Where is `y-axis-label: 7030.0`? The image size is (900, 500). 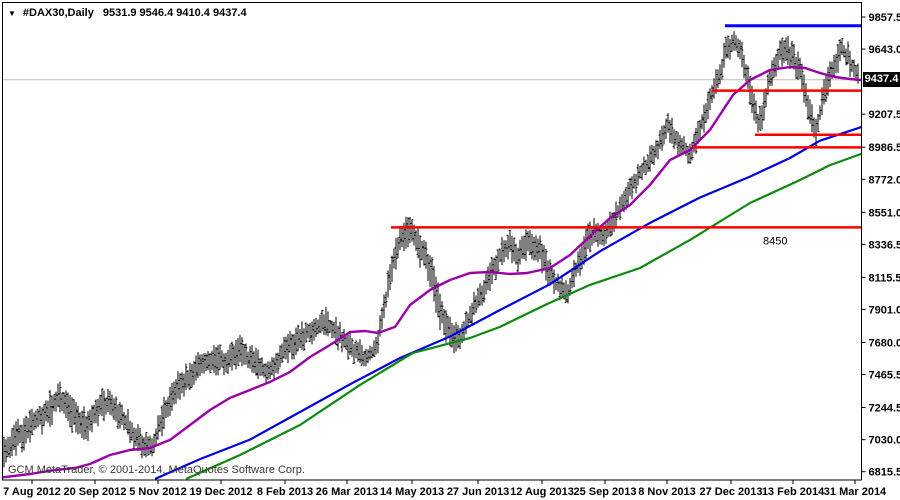 y-axis-label: 7030.0 is located at coordinates (884, 441).